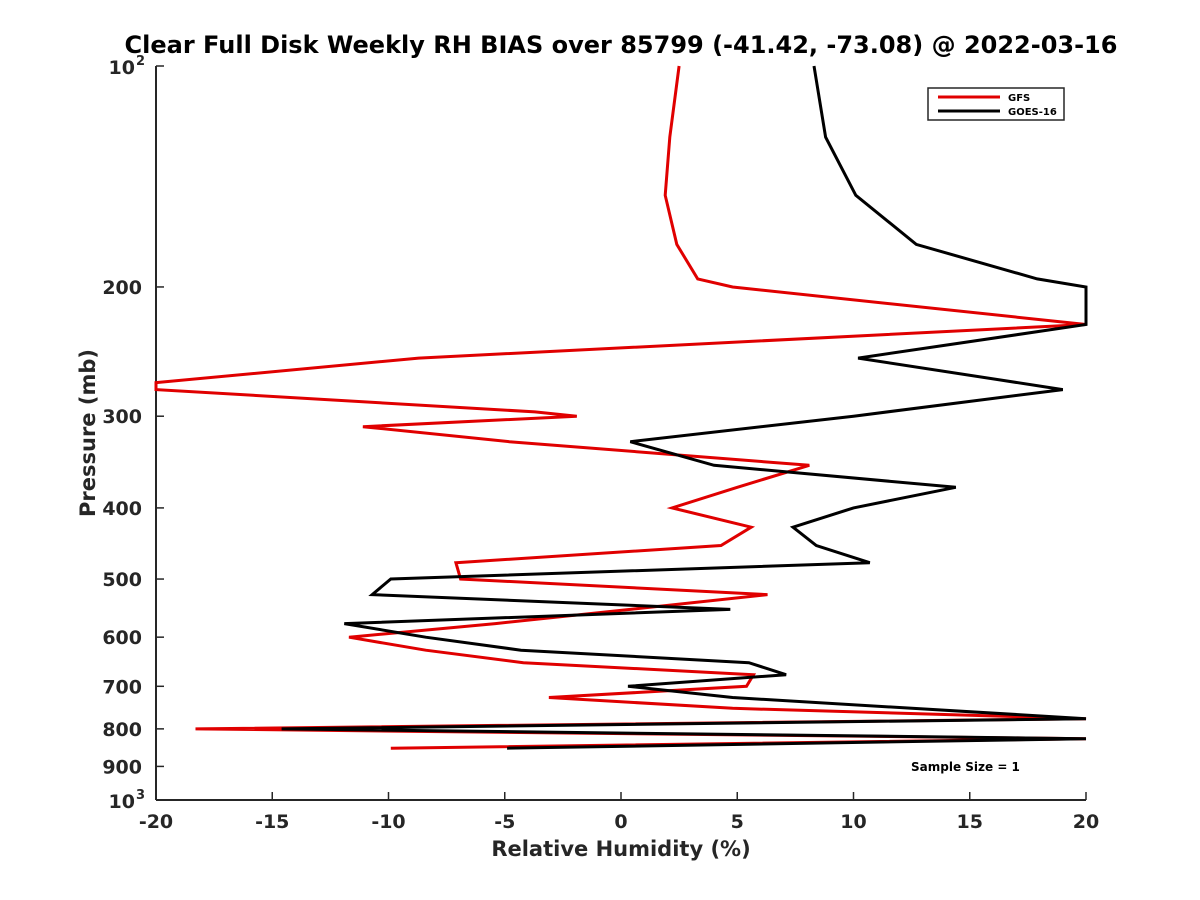  What do you see at coordinates (620, 822) in the screenshot?
I see `x-tick-label: 0` at bounding box center [620, 822].